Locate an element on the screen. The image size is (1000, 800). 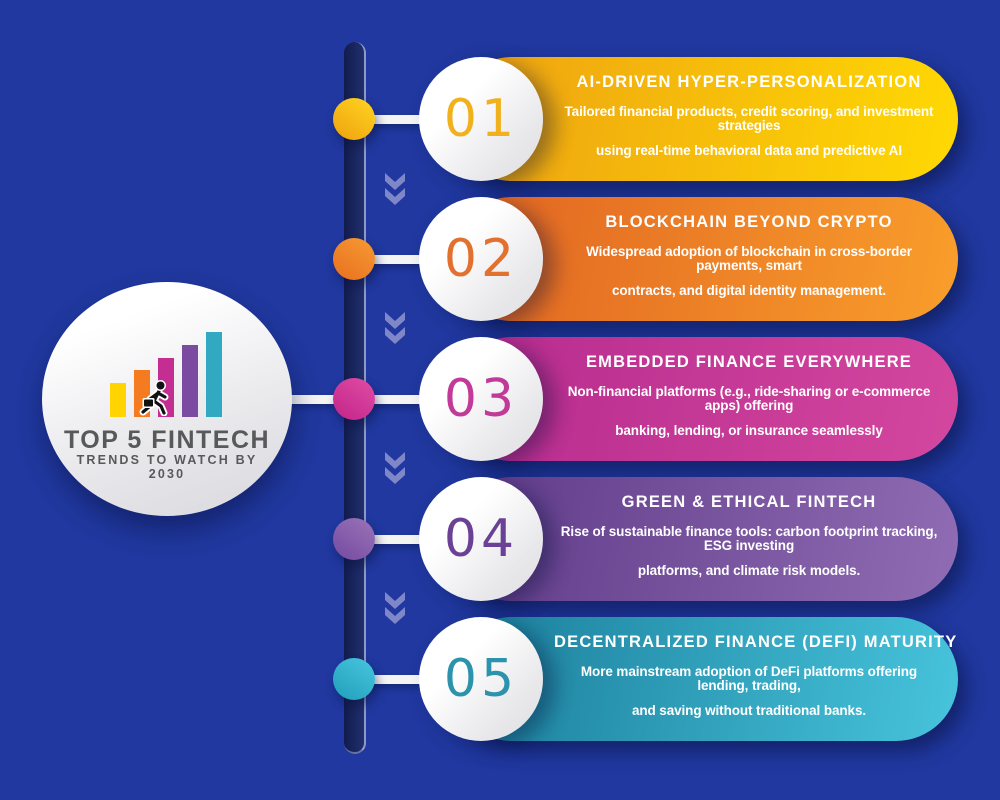
step-number: 01 is located at coordinates (481, 119).